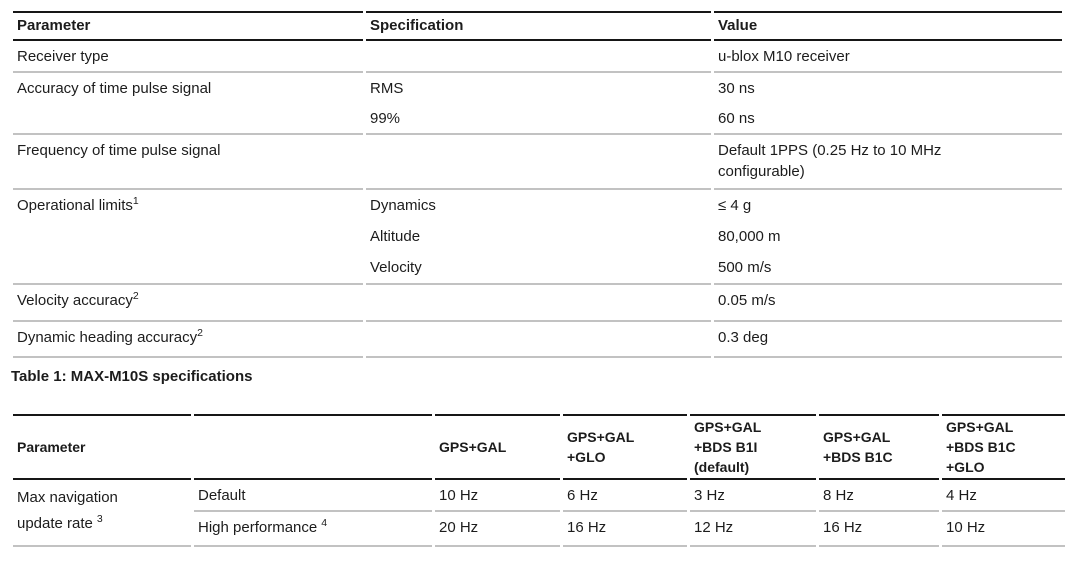 The image size is (1065, 565). I want to click on value-cell: ≤ 4 g 80,000 m 500 m/s, so click(888, 237).